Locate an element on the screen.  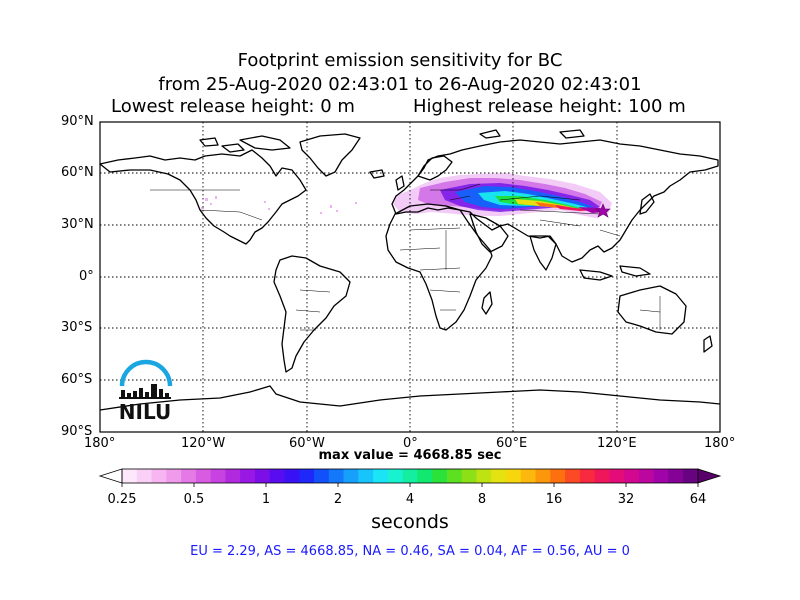
colorbar-tick-label: 0.25 is located at coordinates (122, 499).